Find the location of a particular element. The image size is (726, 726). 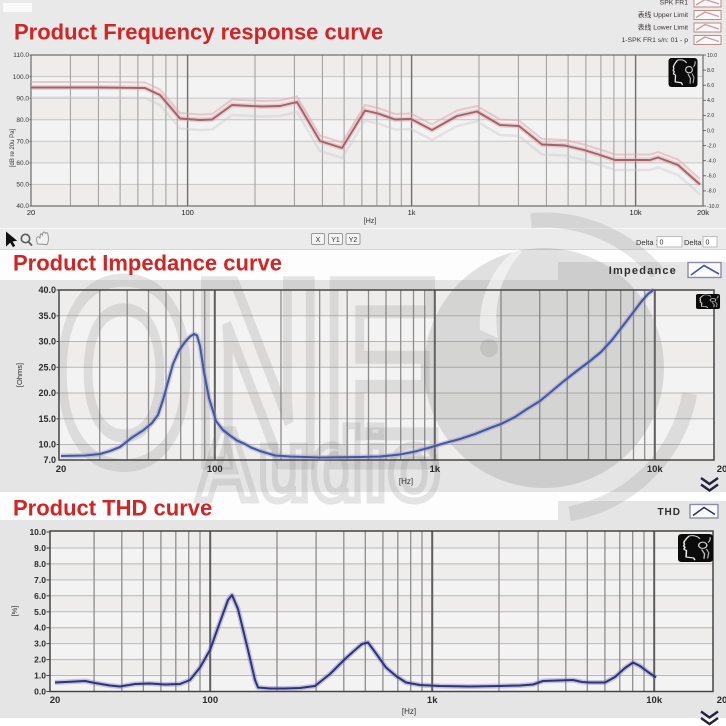

svg-text: 1.0 is located at coordinates (40, 676).